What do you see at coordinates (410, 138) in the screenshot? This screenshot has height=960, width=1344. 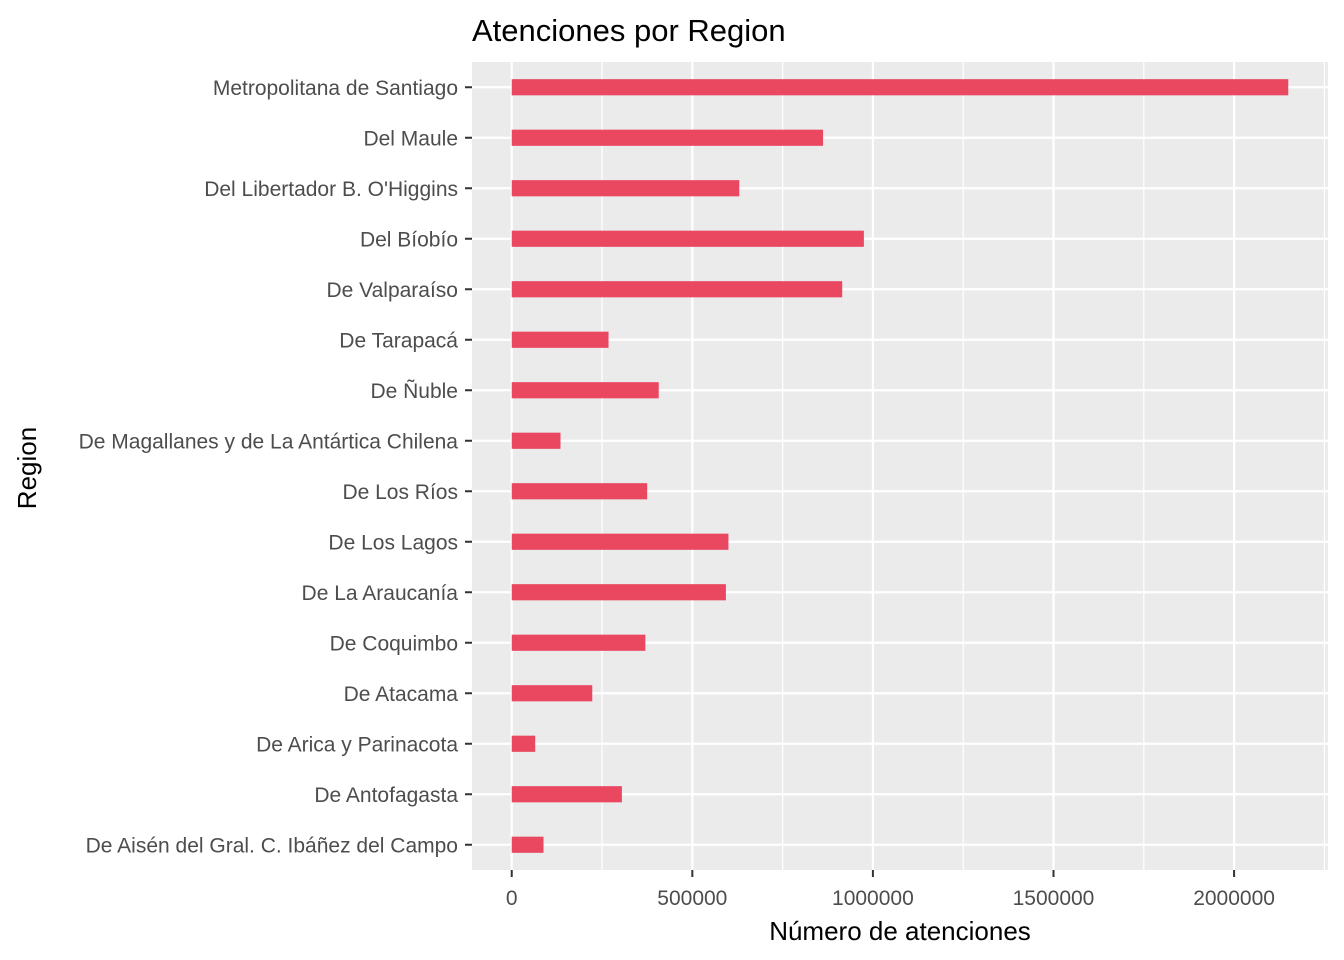 I see `y-tick-label: Del Maule` at bounding box center [410, 138].